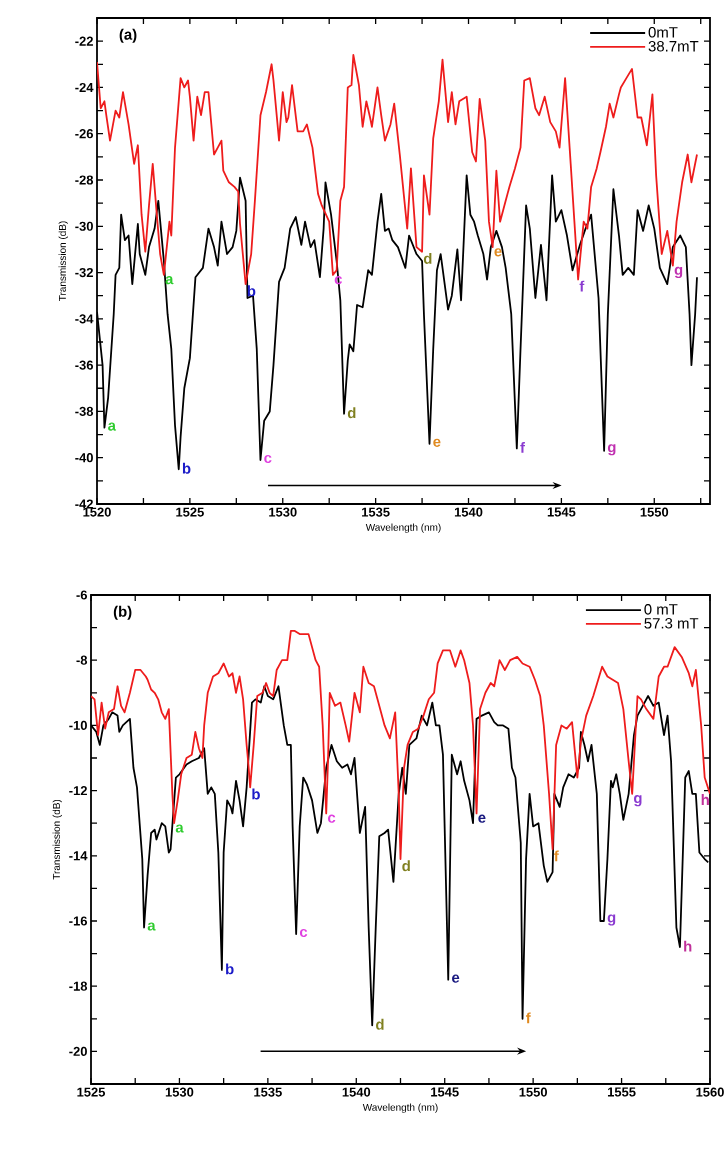 Image resolution: width=727 pixels, height=1158 pixels. I want to click on y-tick-label: -34, so click(84, 319).